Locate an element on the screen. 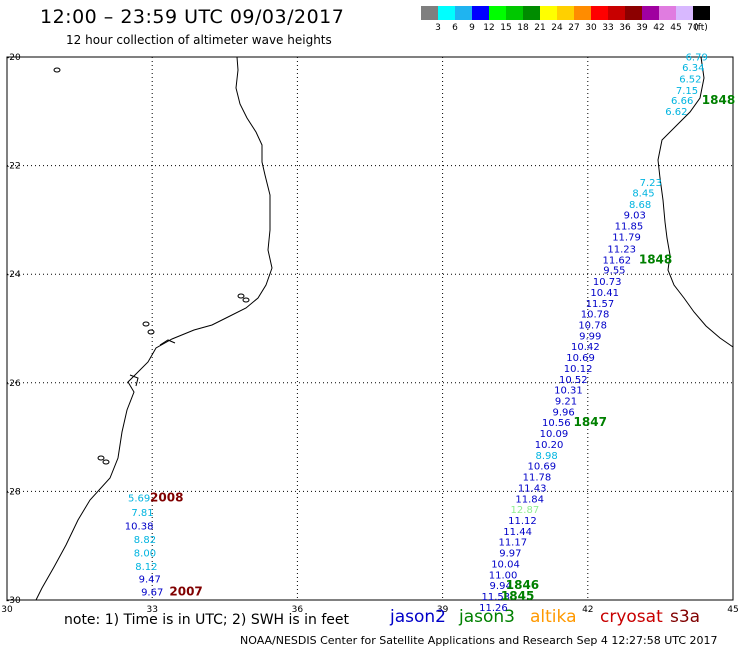 This screenshot has height=650, width=740. pass-time-label: 2008 is located at coordinates (166, 498).